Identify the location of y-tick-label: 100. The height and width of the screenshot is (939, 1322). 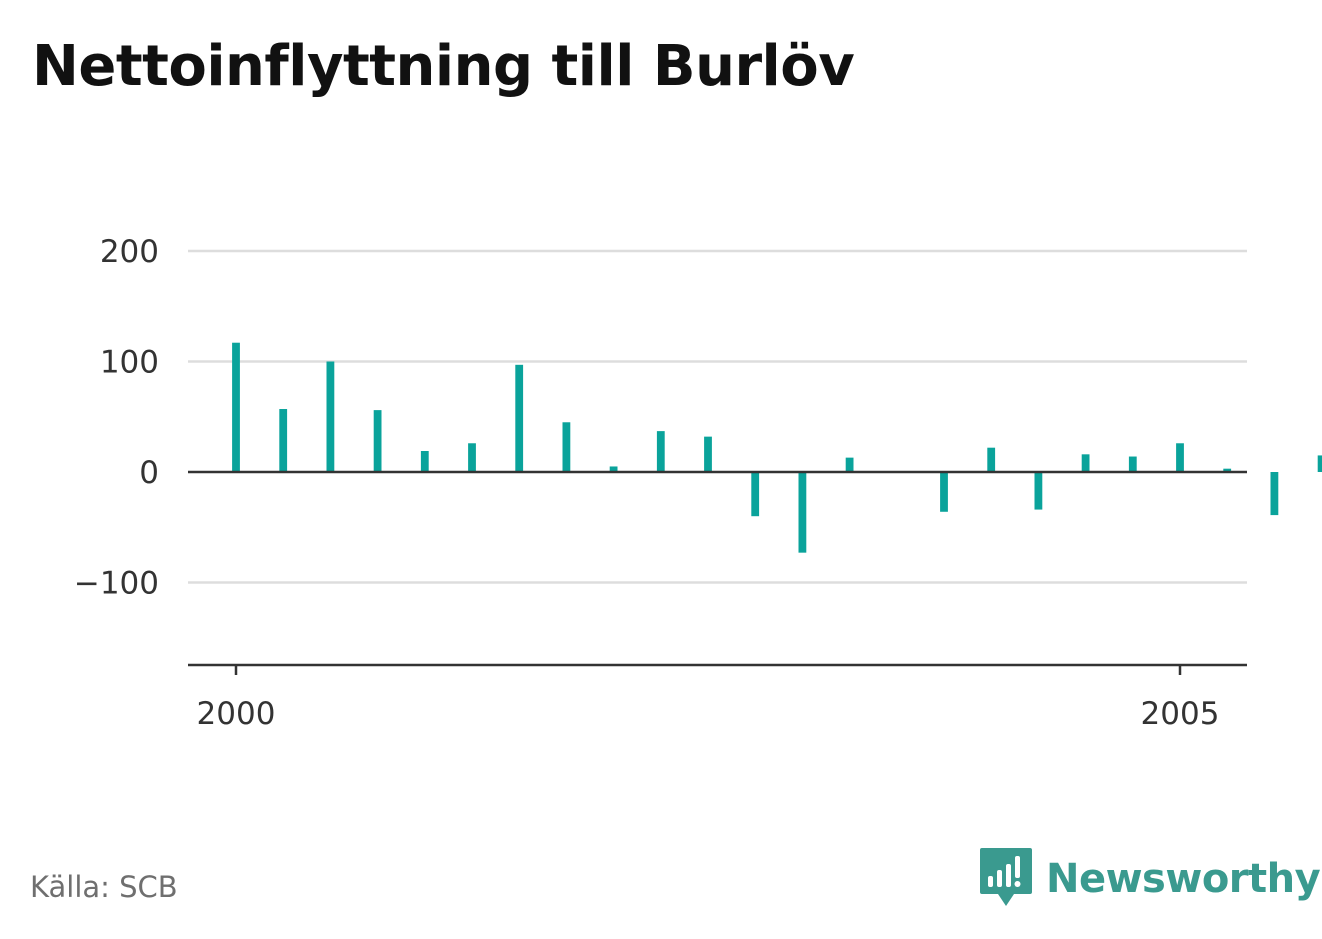
(129, 363).